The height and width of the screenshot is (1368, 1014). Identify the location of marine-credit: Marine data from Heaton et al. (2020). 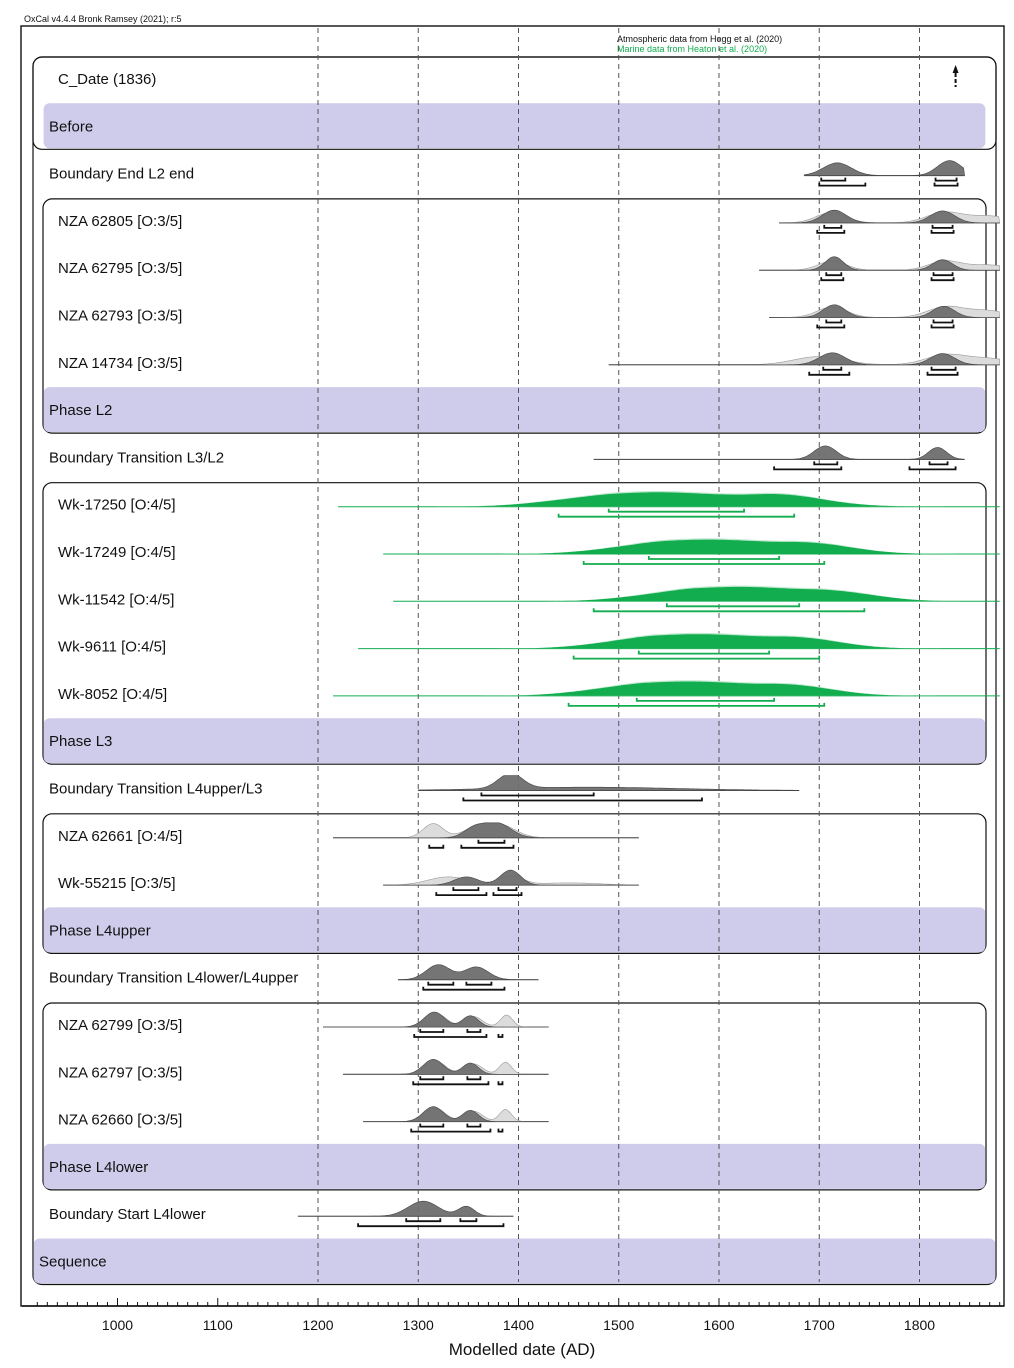
(692, 49).